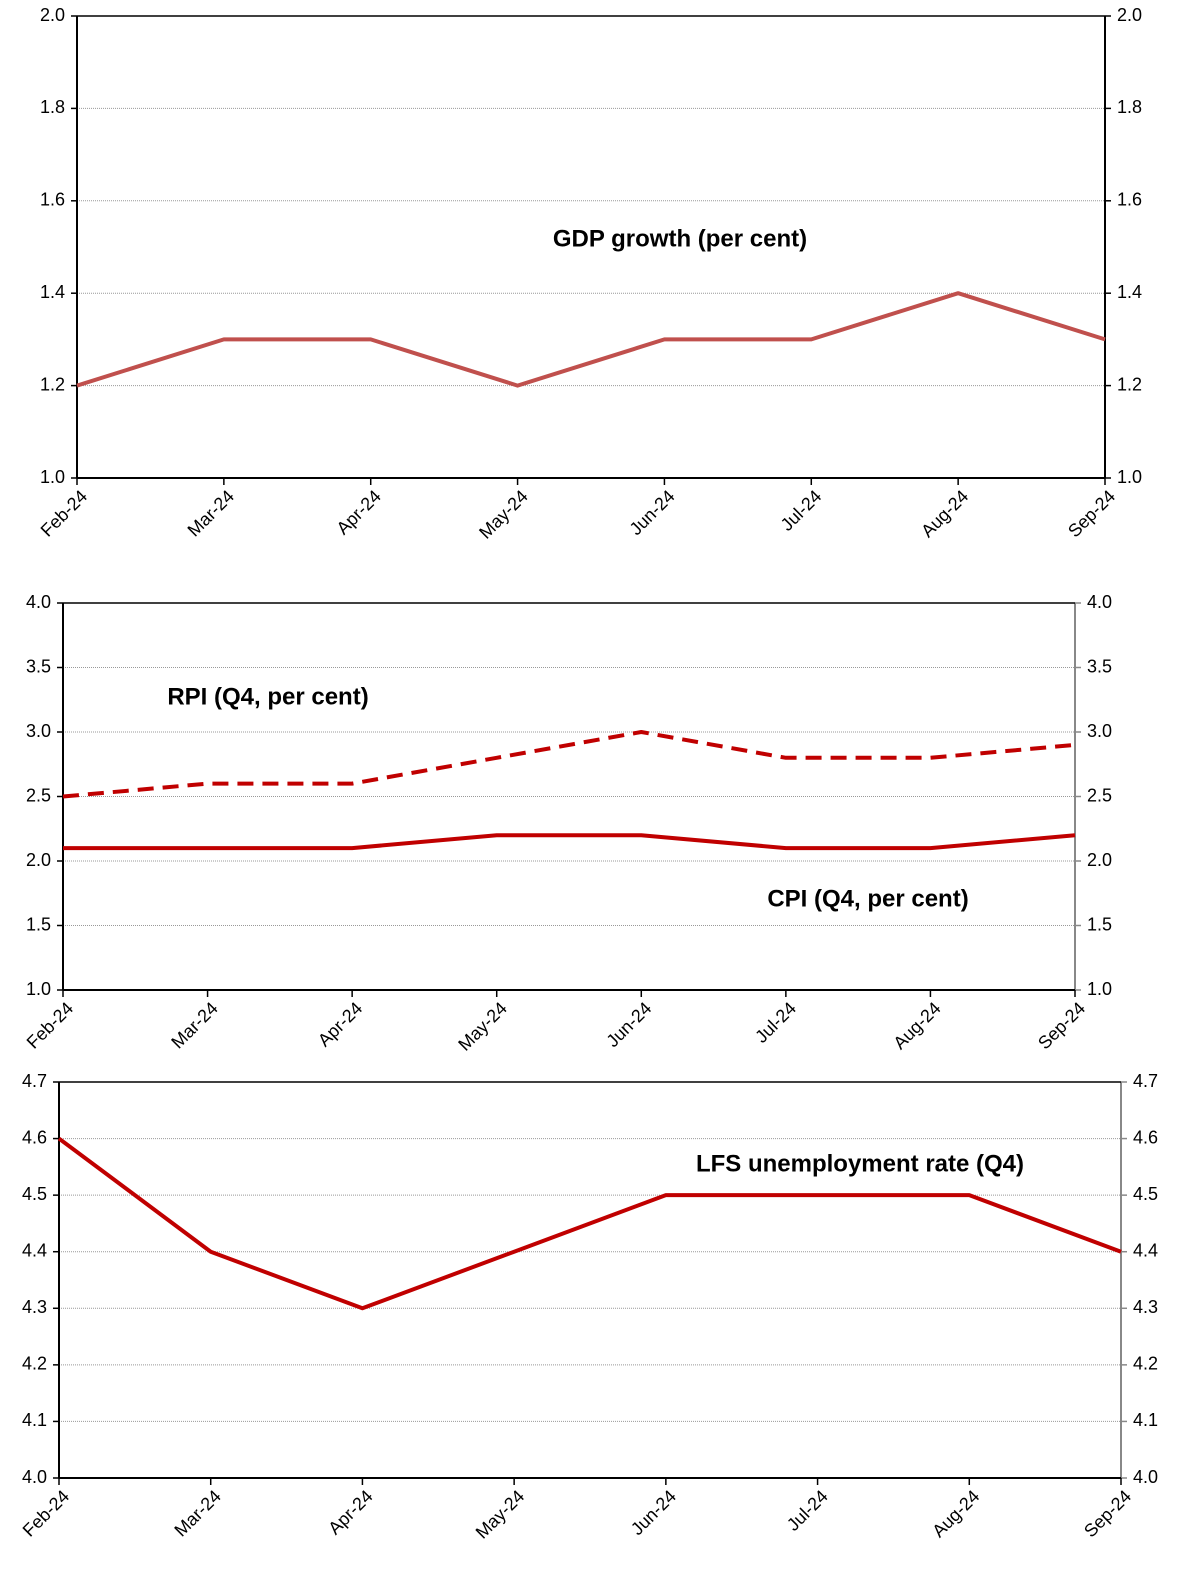 Image resolution: width=1192 pixels, height=1580 pixels. What do you see at coordinates (52, 384) in the screenshot?
I see `y-tick-label: 1.2` at bounding box center [52, 384].